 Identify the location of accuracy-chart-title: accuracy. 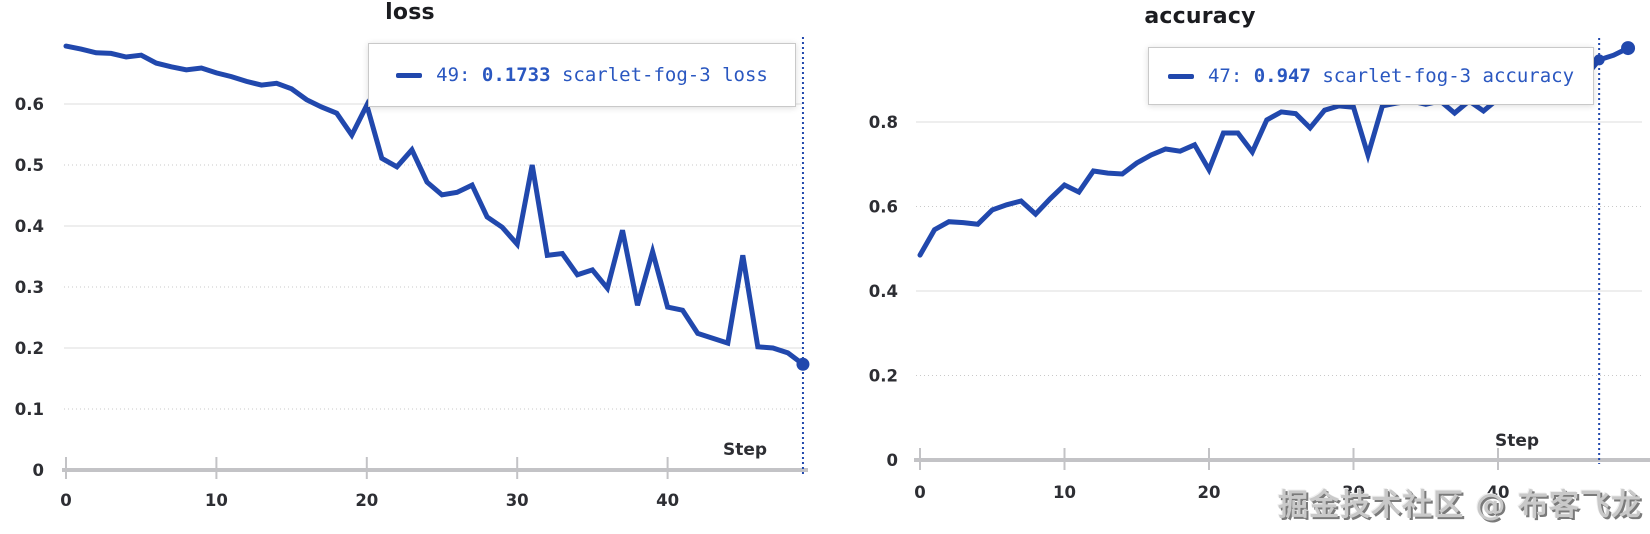
(1200, 16).